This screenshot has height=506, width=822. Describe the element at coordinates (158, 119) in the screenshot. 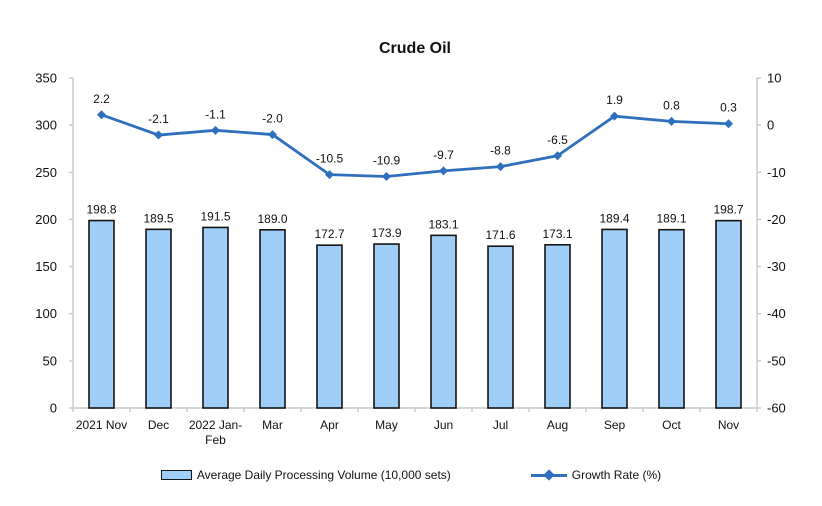

I see `line-value-label: -2.1` at that location.